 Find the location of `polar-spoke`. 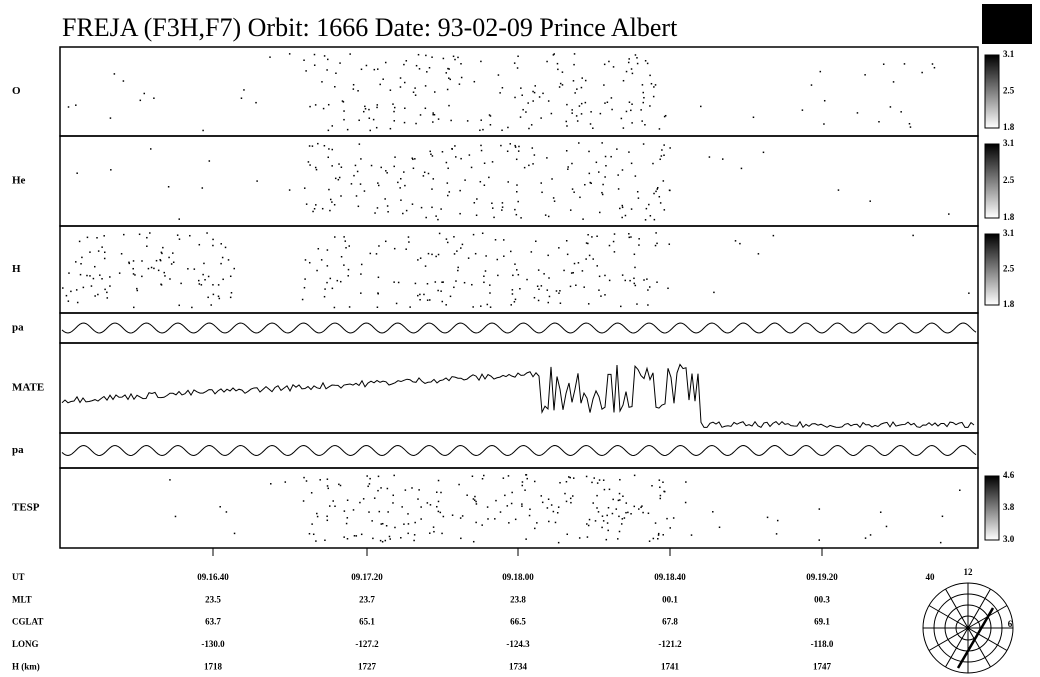

polar-spoke is located at coordinates (957, 647).